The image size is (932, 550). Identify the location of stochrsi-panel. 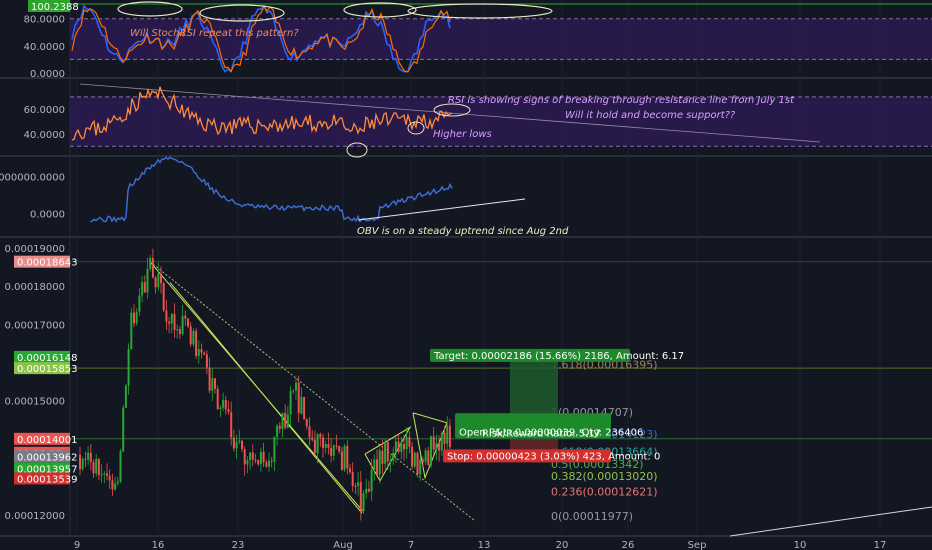
(501, 37).